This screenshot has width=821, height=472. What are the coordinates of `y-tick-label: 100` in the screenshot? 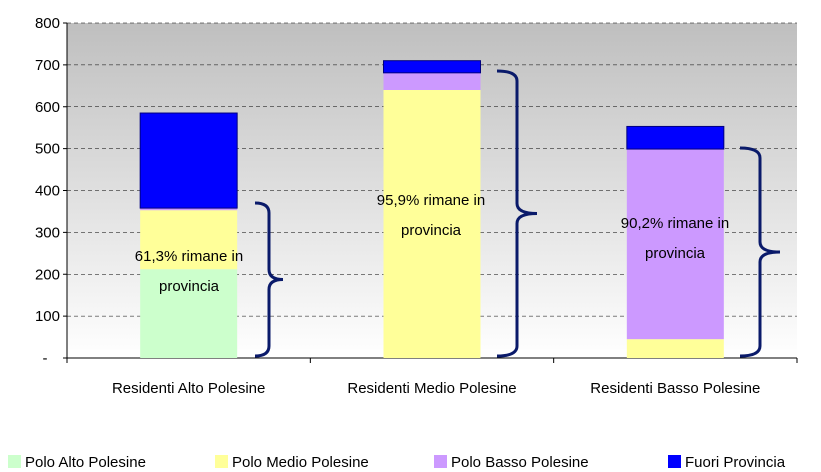 It's located at (47, 316).